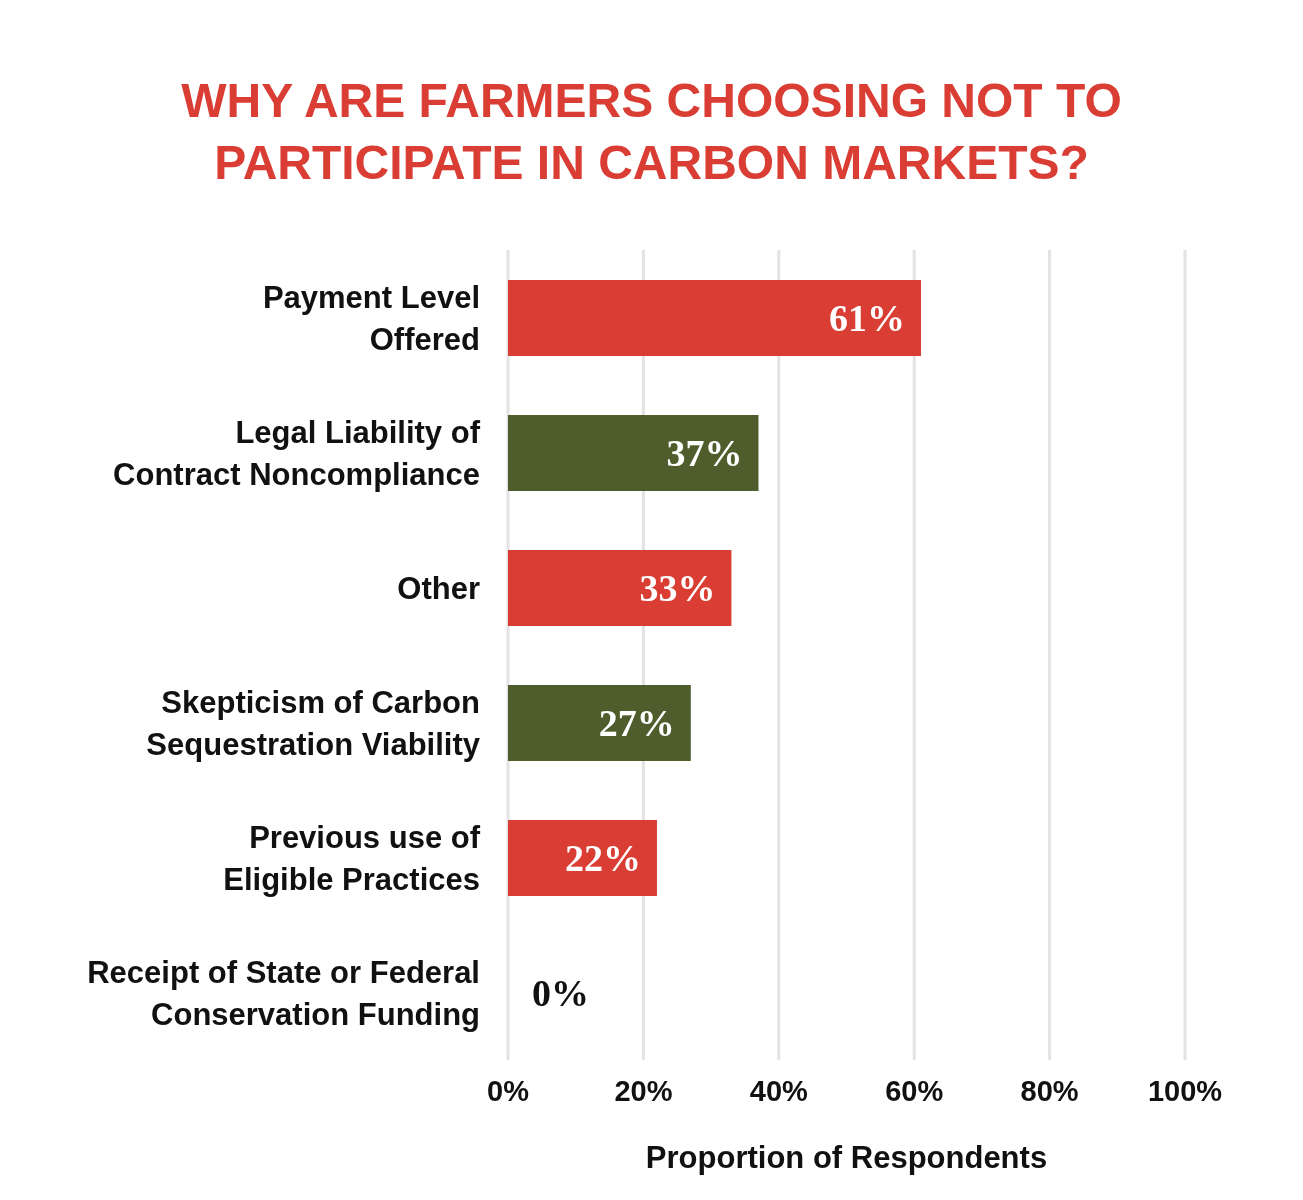 The image size is (1303, 1200). I want to click on x-tick-label: 20%, so click(643, 1090).